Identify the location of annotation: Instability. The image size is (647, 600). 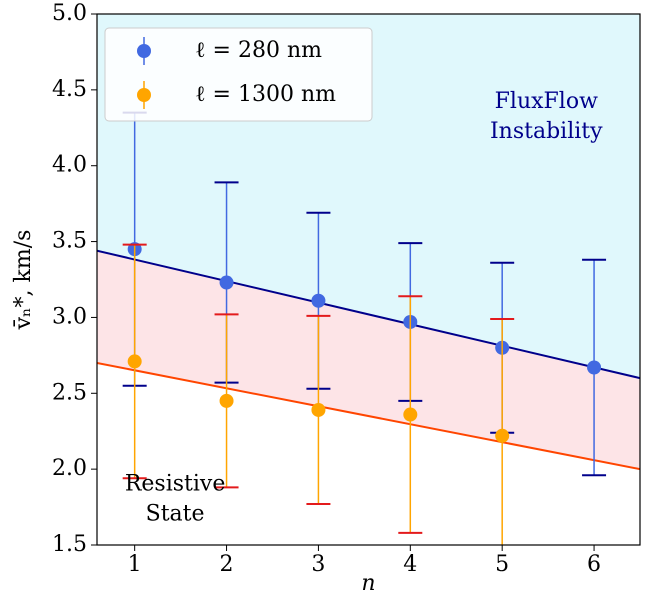
(546, 131).